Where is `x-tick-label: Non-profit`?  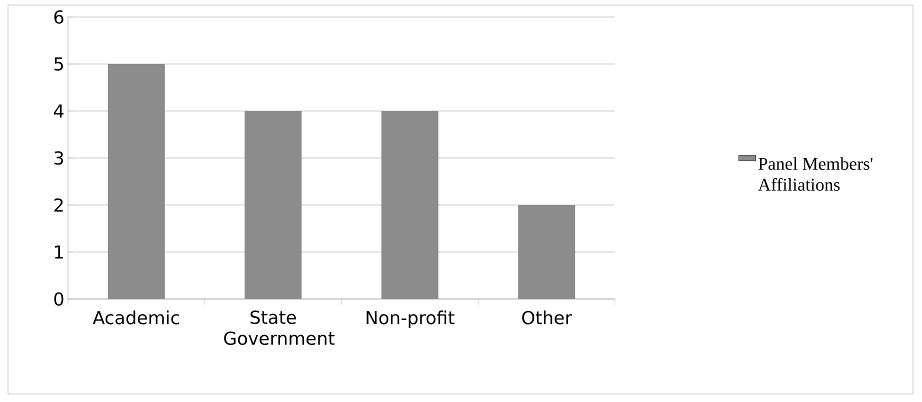
x-tick-label: Non-profit is located at coordinates (410, 319).